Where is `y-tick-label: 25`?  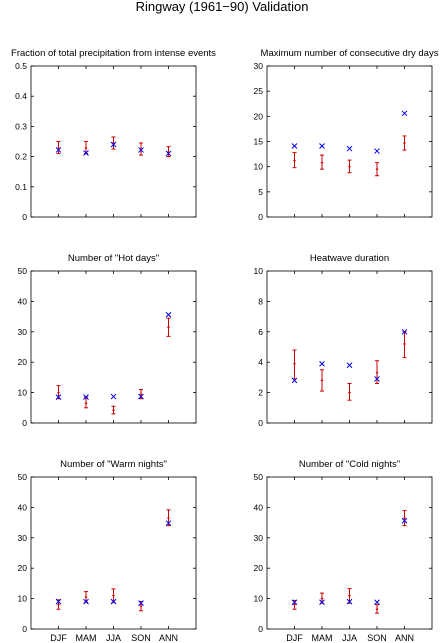
y-tick-label: 25 is located at coordinates (259, 91).